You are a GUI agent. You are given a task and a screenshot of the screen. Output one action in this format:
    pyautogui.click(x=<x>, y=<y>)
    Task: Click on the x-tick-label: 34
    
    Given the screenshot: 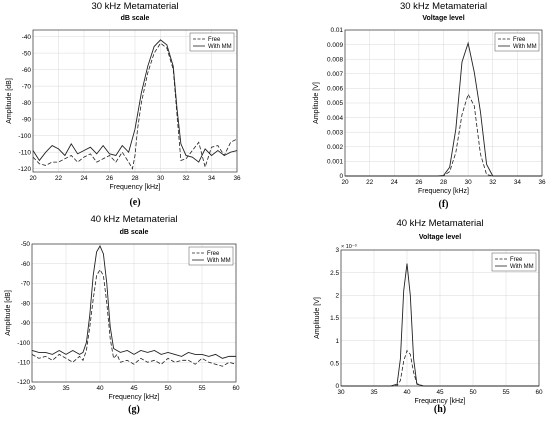 What is the action you would take?
    pyautogui.click(x=518, y=182)
    